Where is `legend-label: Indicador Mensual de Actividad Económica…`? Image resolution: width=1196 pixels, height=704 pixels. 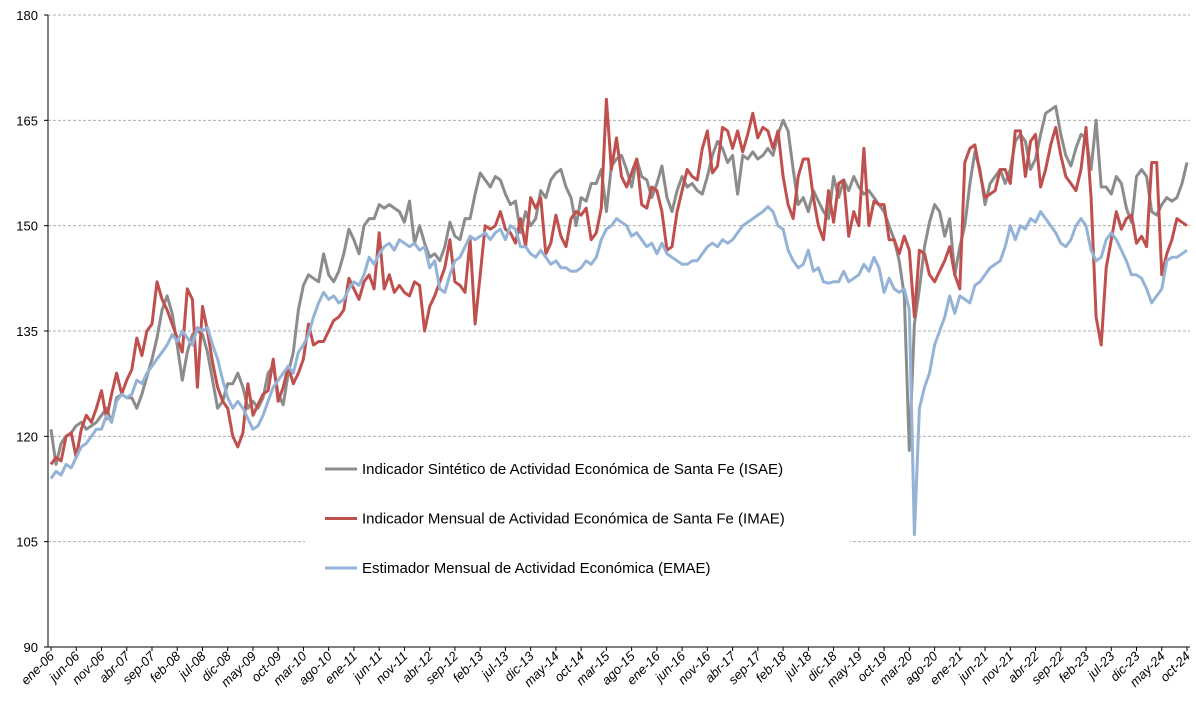
legend-label: Indicador Mensual de Actividad Económica… is located at coordinates (573, 519).